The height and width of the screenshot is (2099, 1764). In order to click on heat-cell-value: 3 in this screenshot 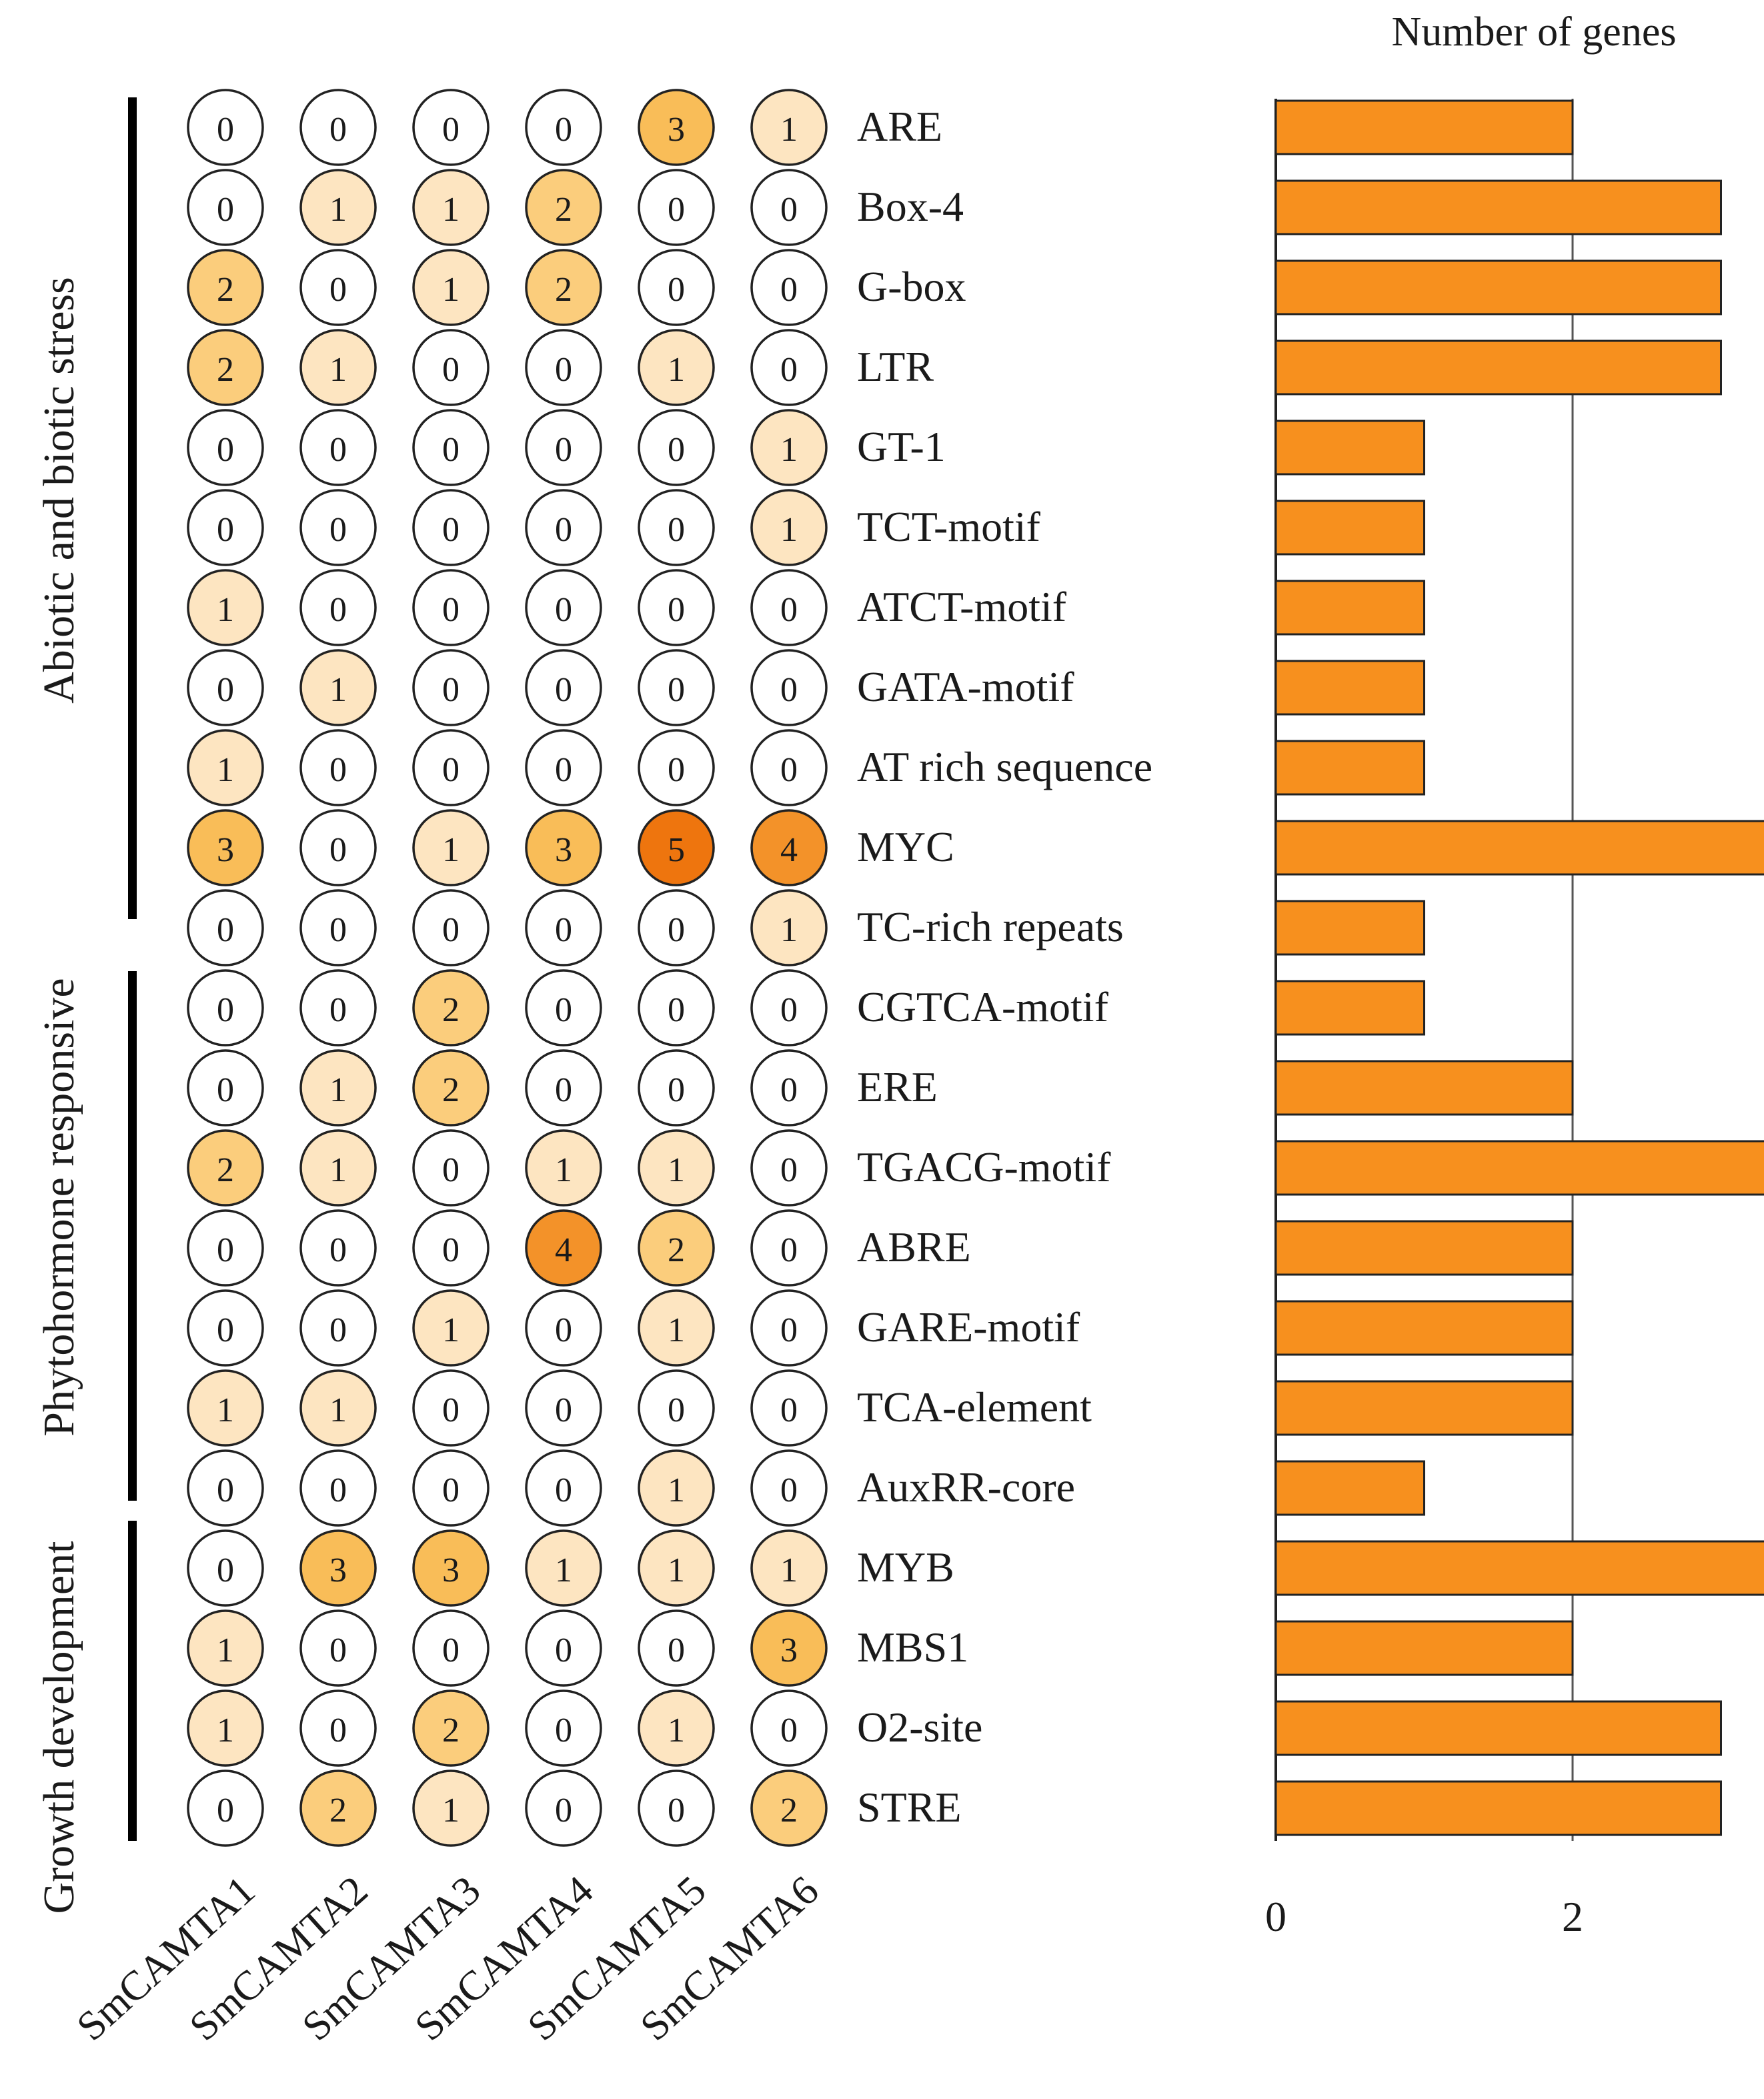, I will do `click(676, 130)`.